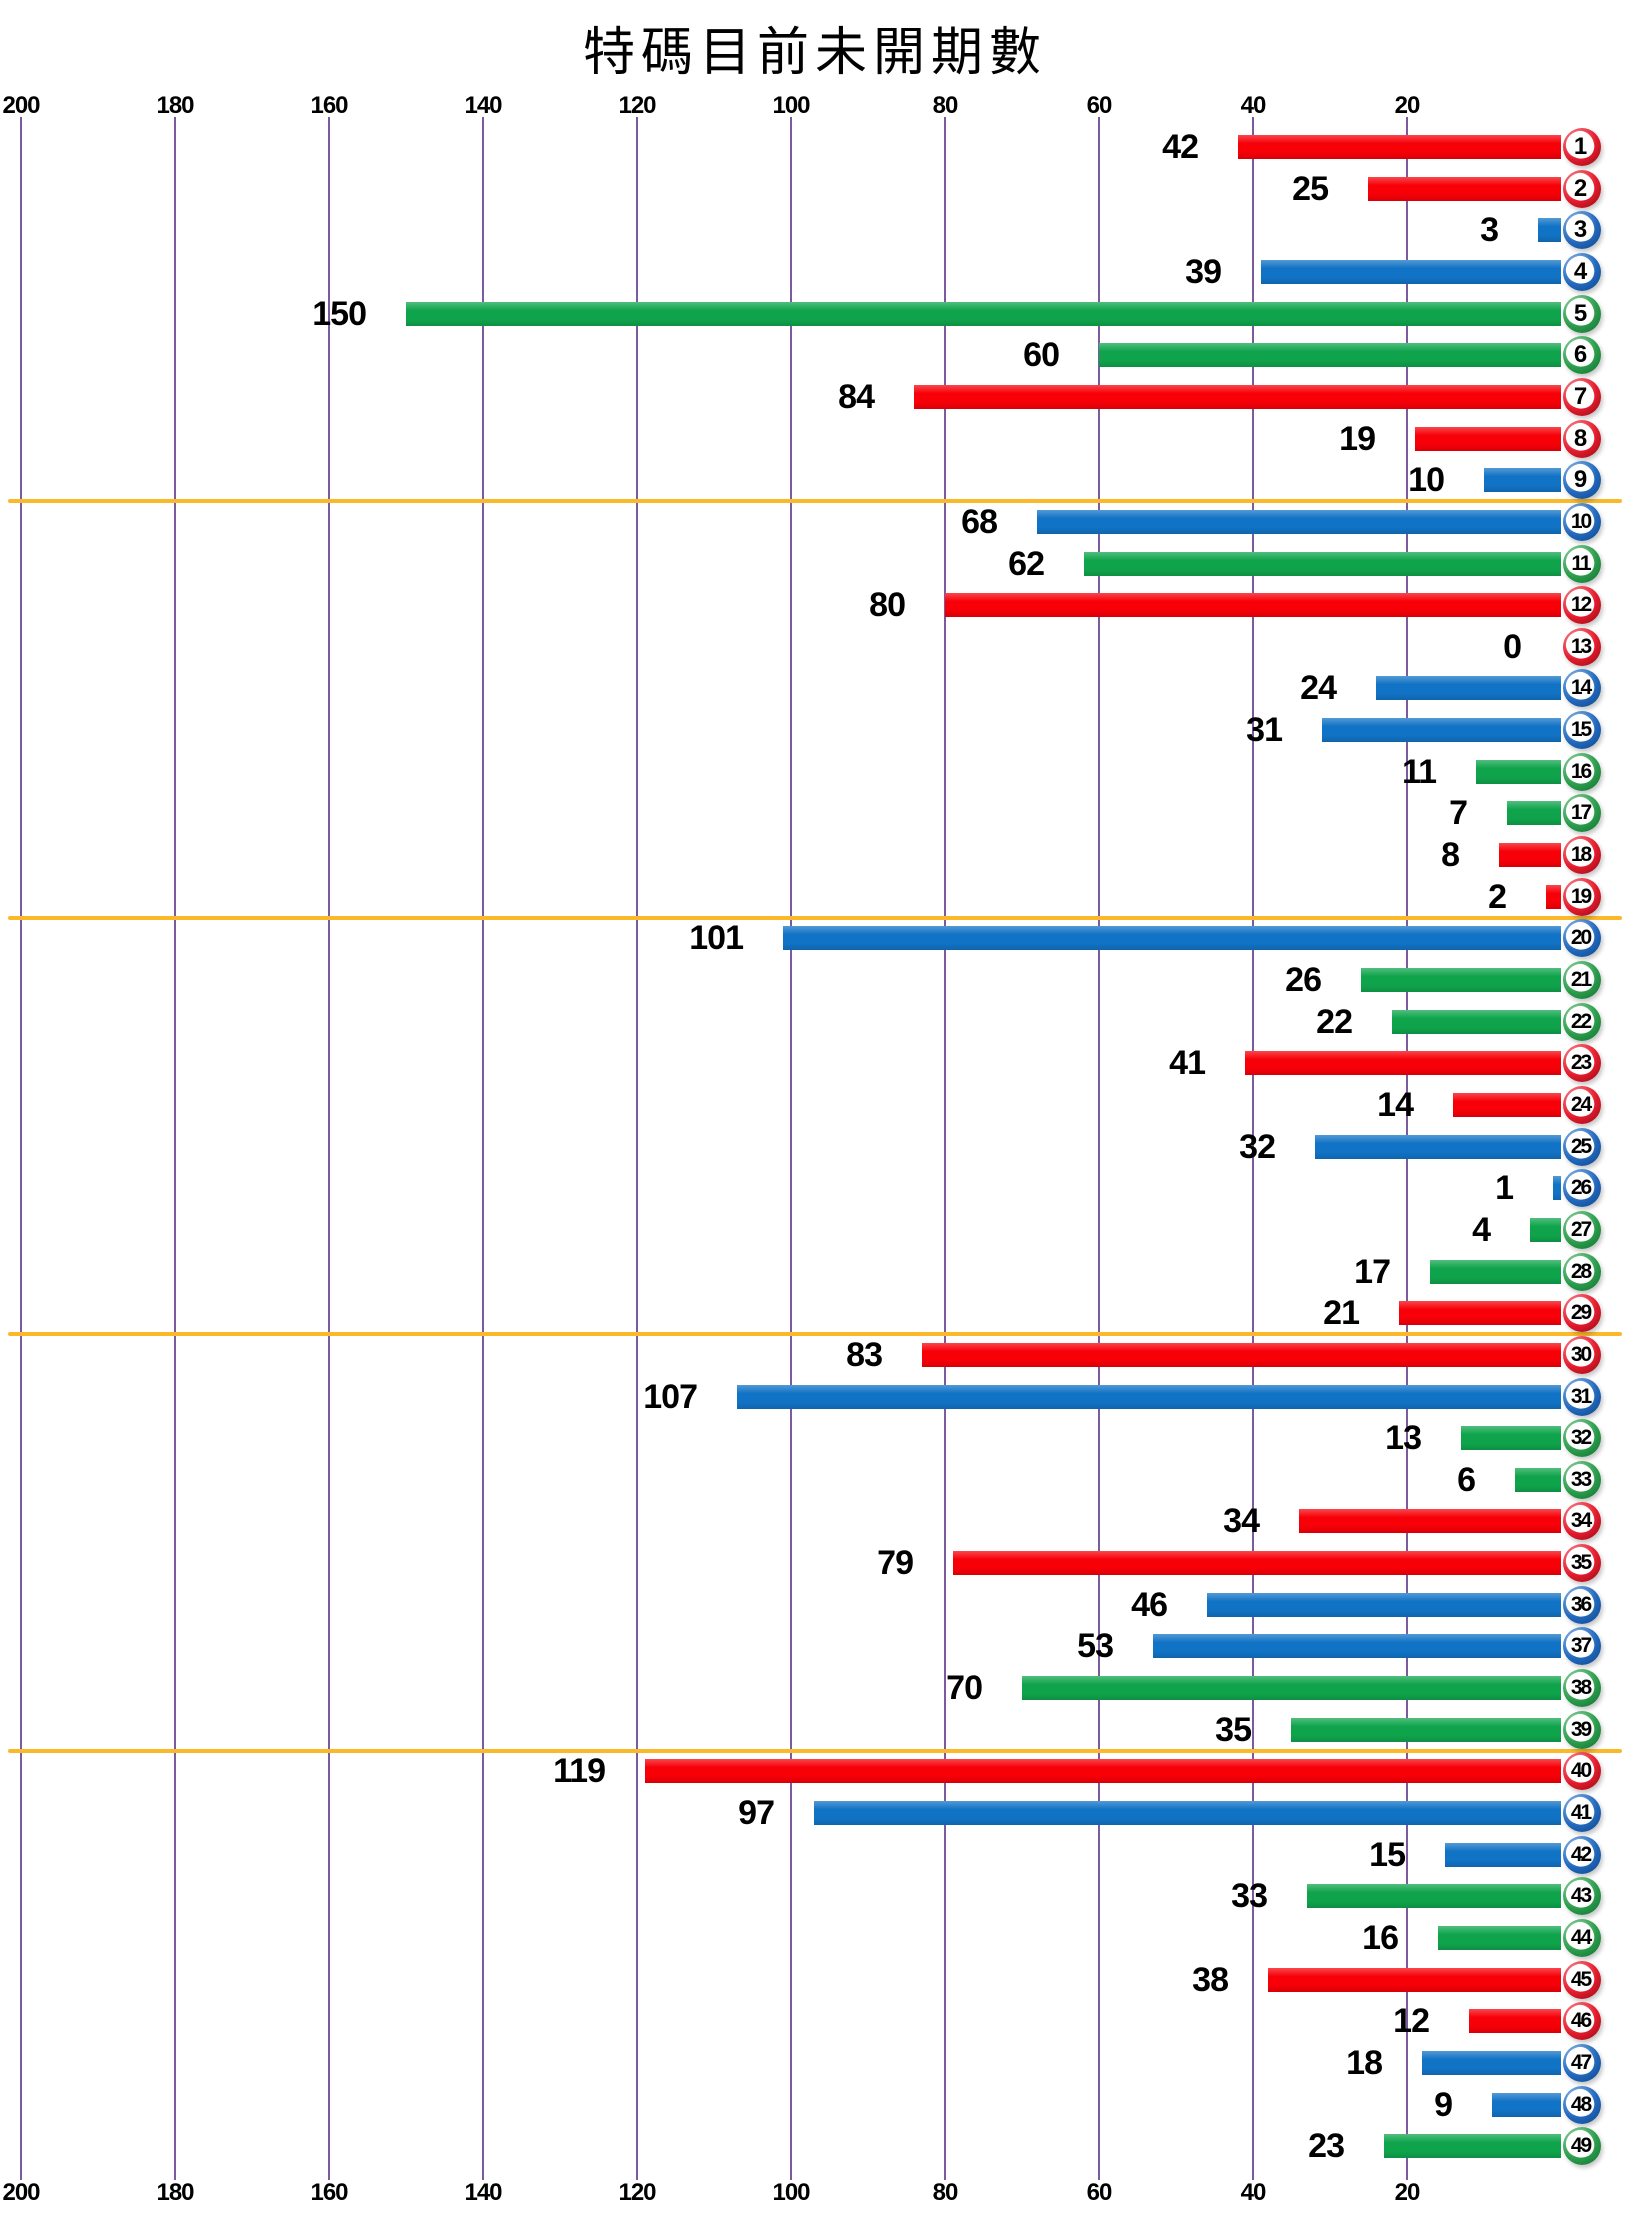  Describe the element at coordinates (1326, 2146) in the screenshot. I see `bar-value-label-49: 23` at that location.